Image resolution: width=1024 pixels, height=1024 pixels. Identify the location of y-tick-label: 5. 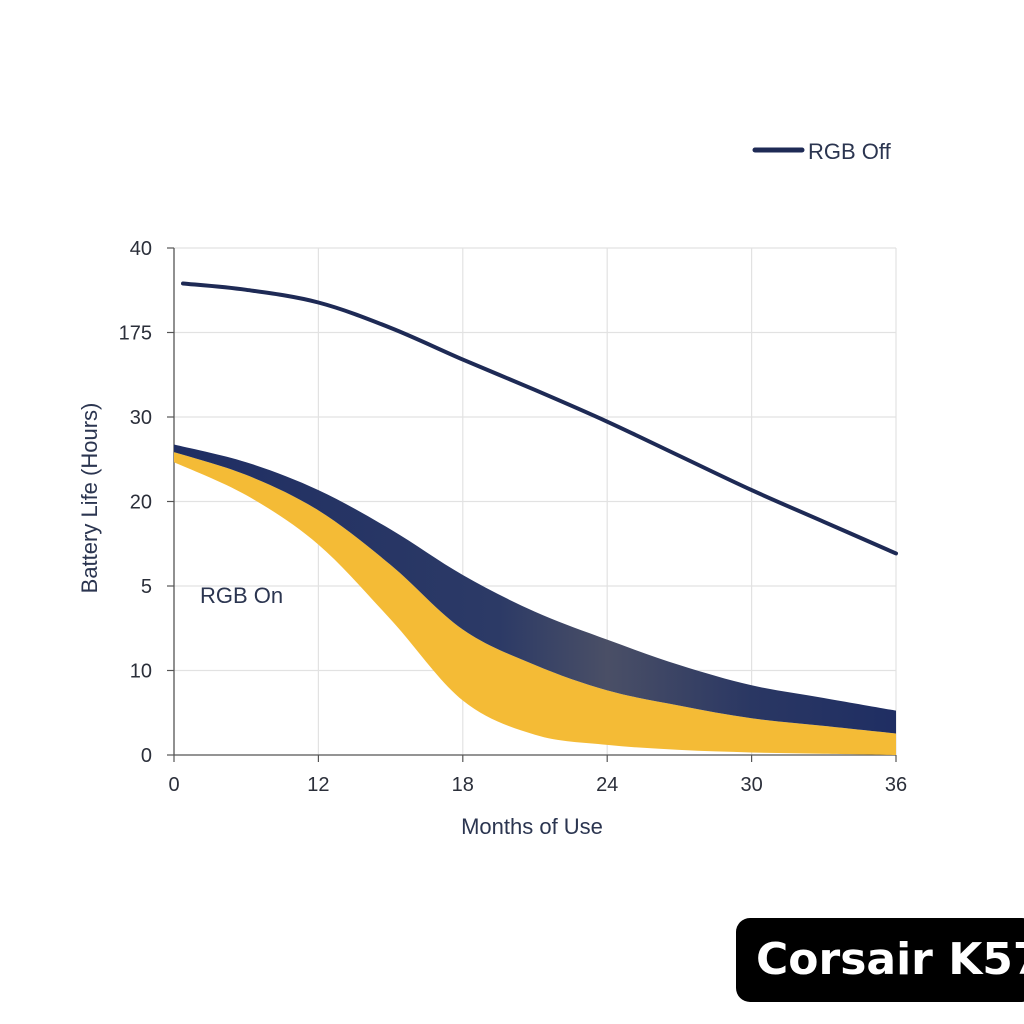
(146, 587).